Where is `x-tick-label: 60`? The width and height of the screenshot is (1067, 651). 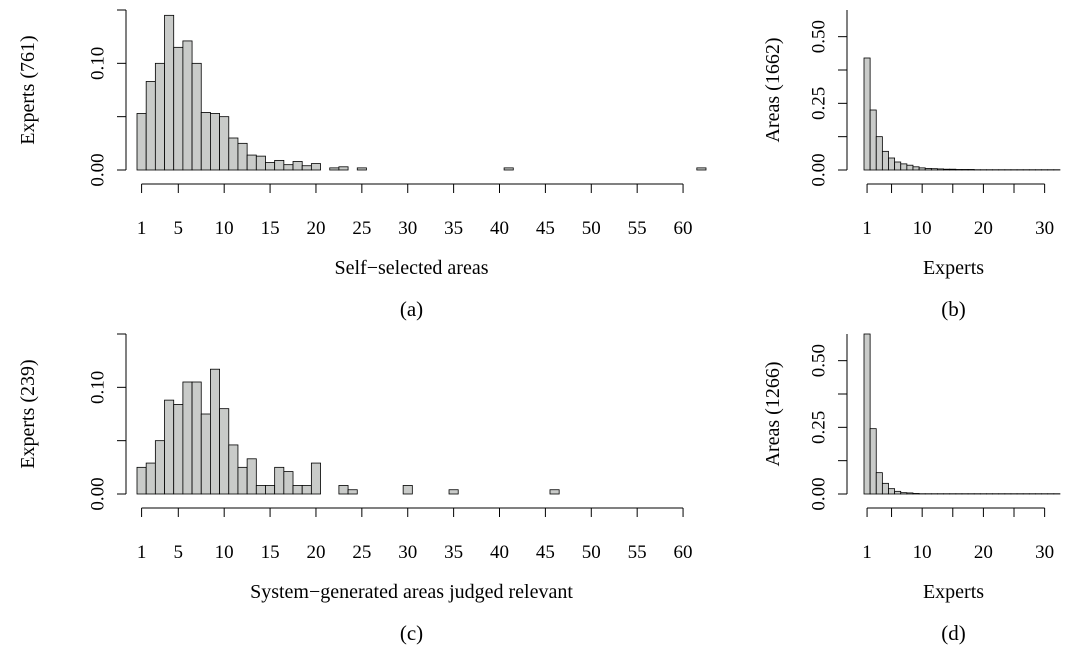 x-tick-label: 60 is located at coordinates (683, 552).